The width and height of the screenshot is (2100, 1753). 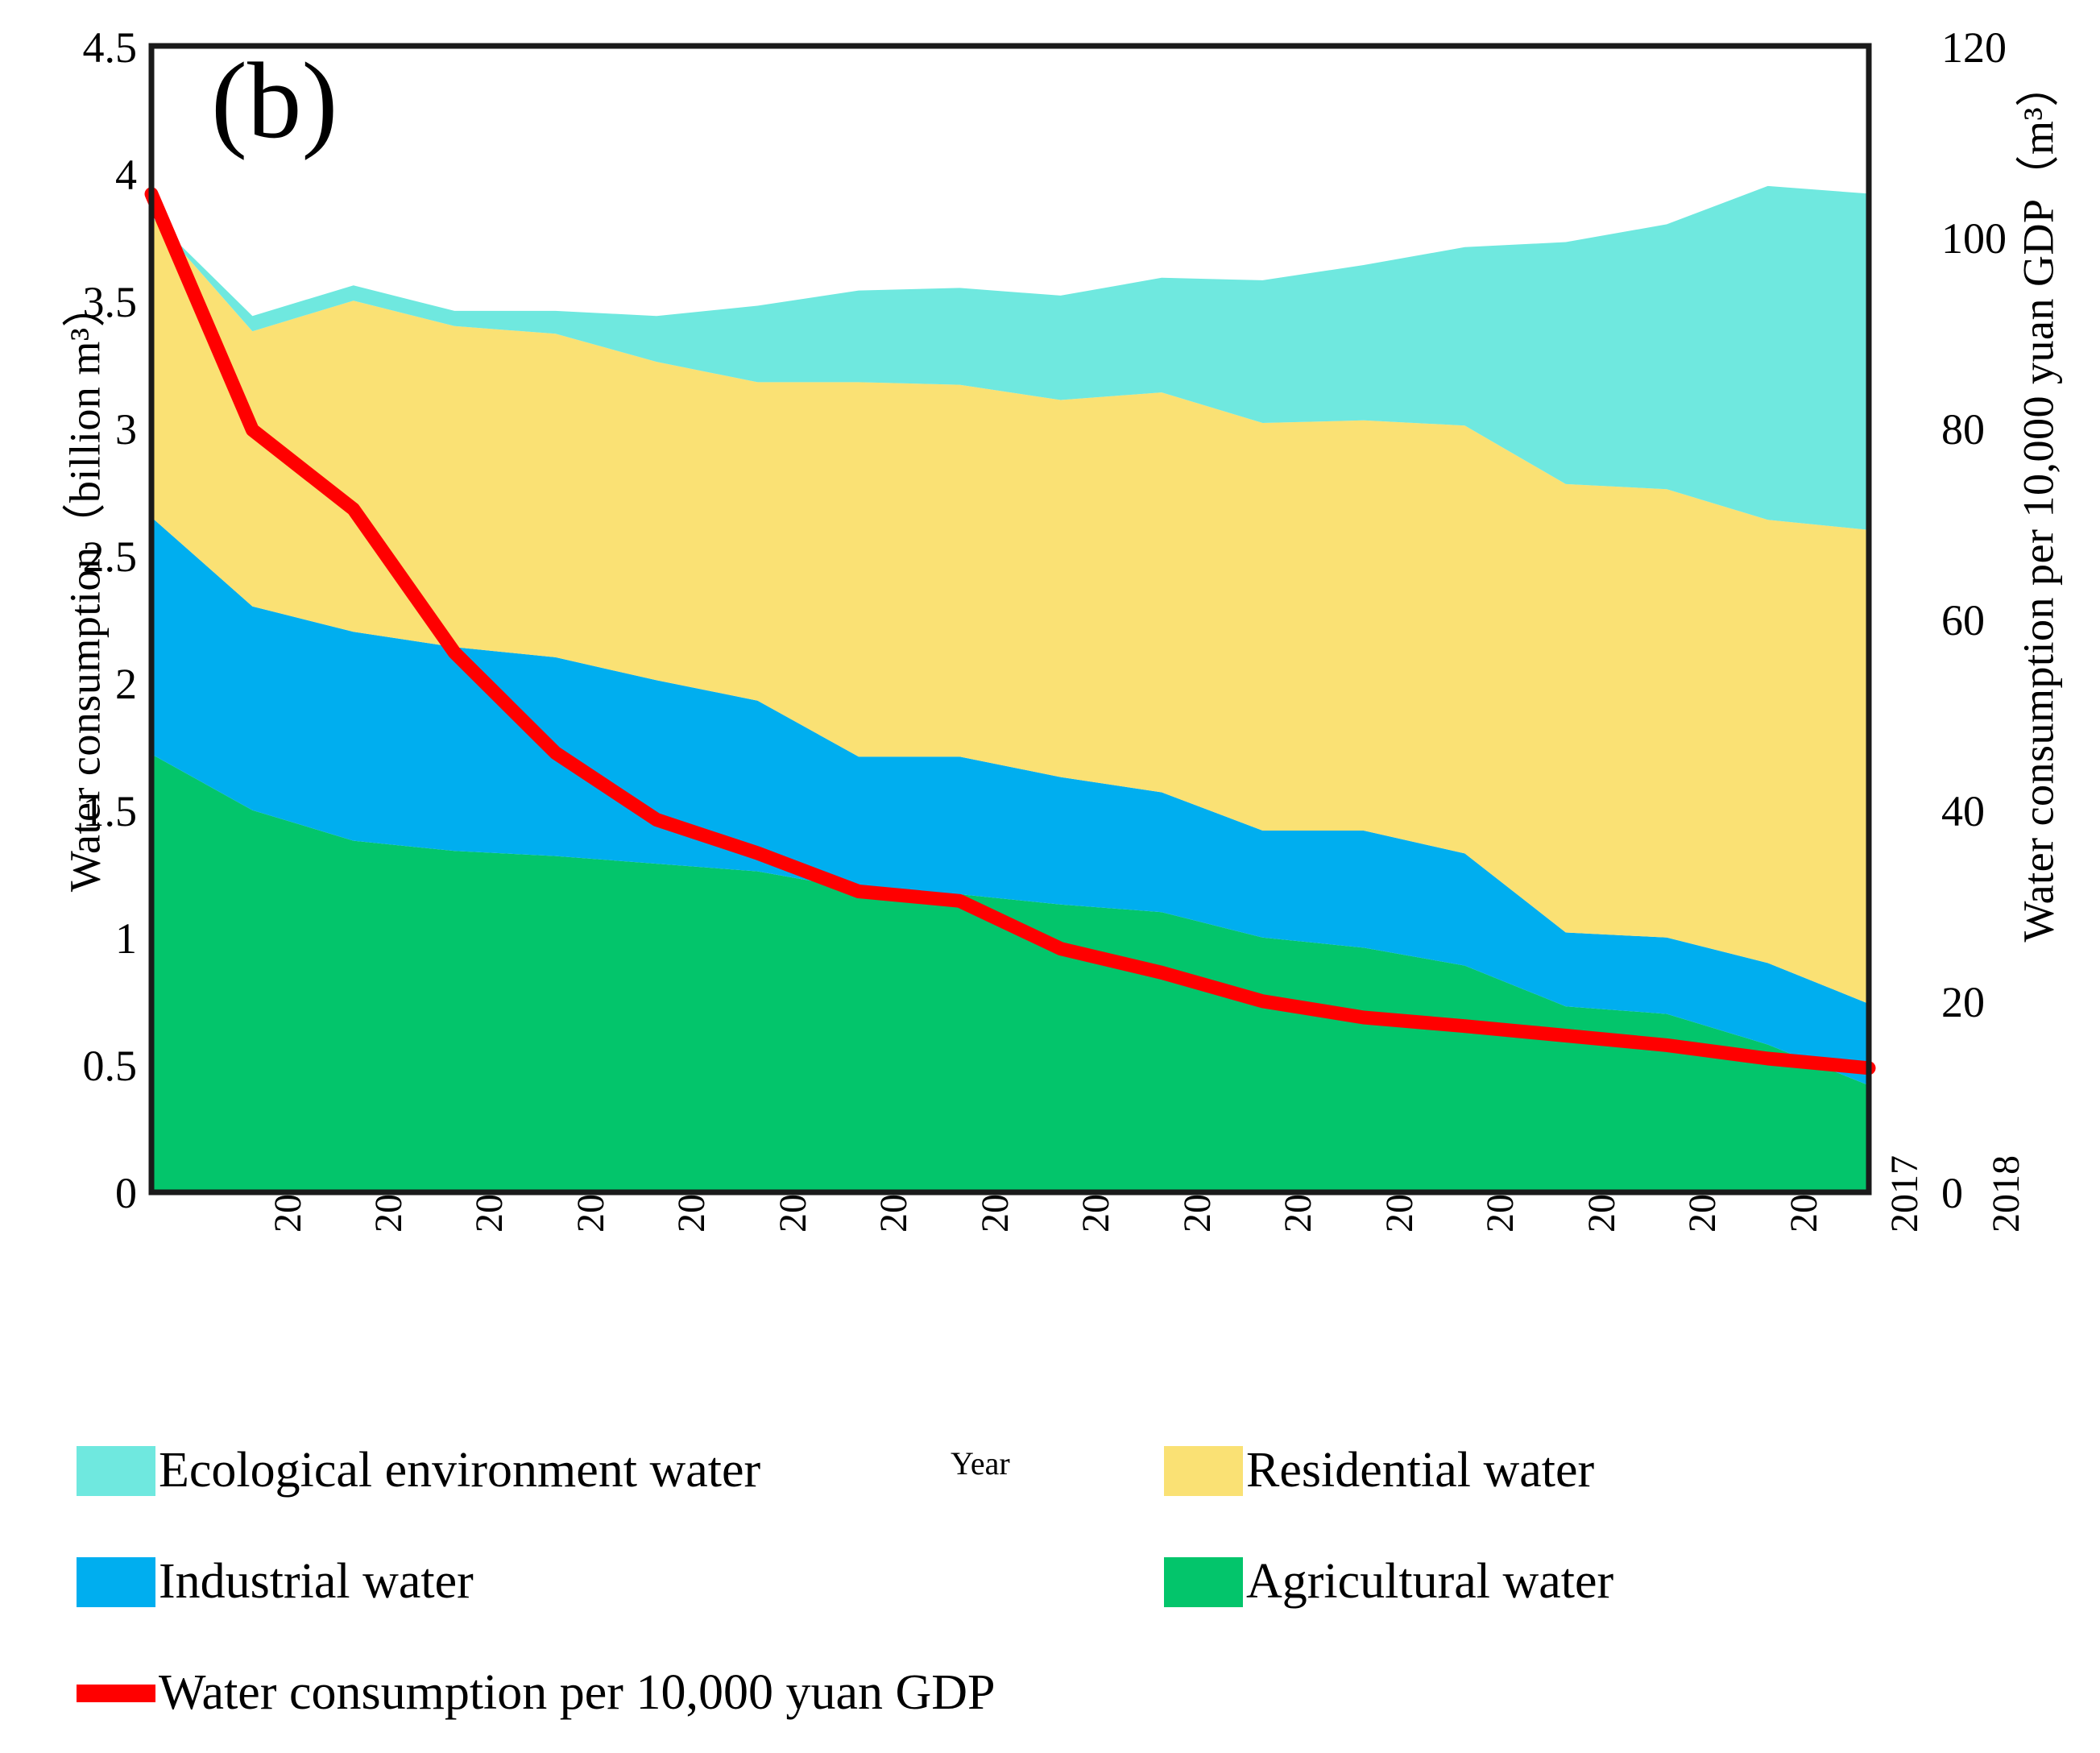 I want to click on y-tick-right-4: 80, so click(x=1963, y=430).